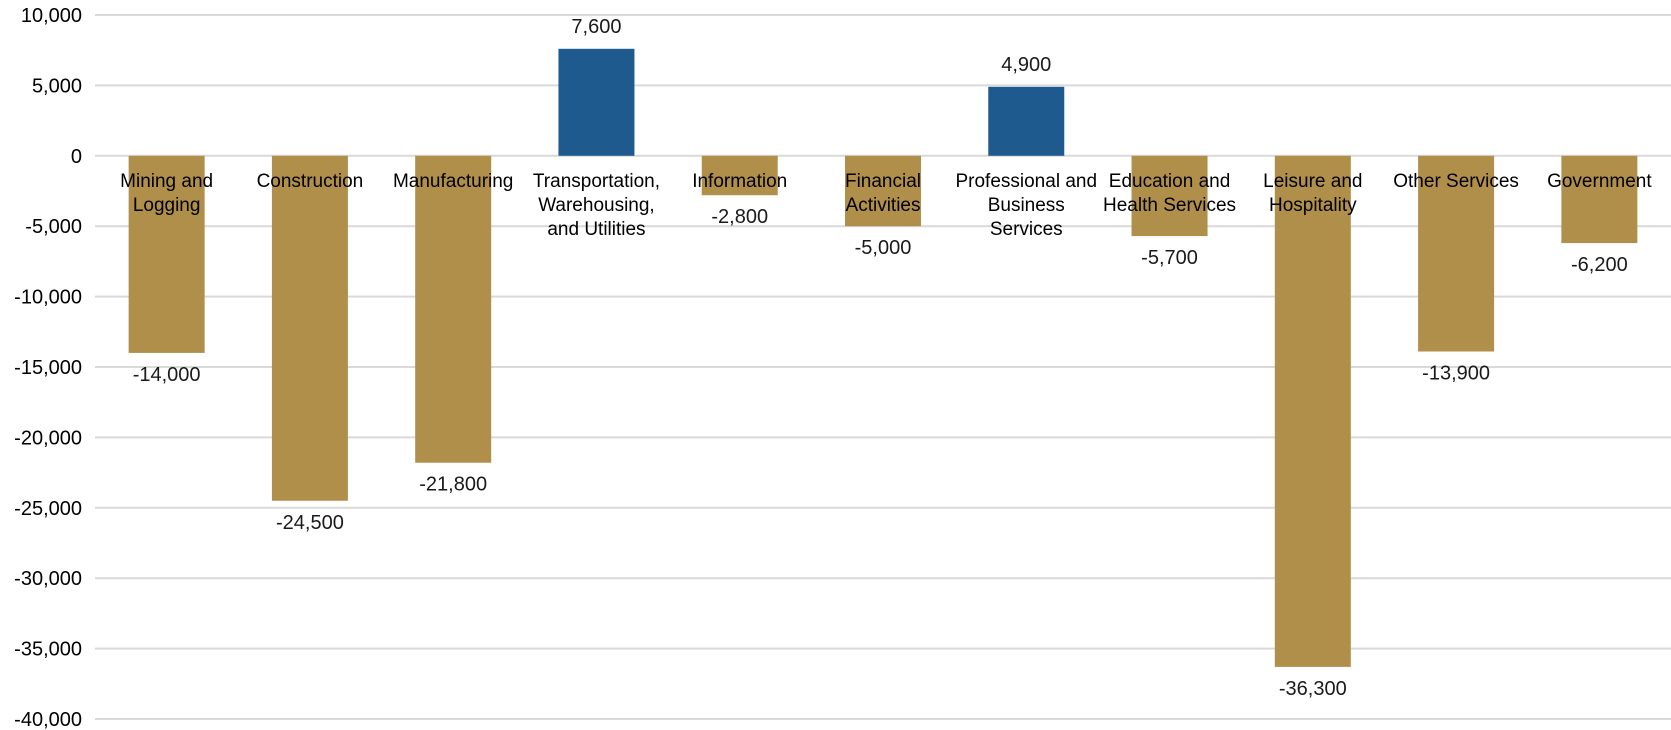 The image size is (1671, 730). What do you see at coordinates (166, 193) in the screenshot?
I see `category-label: Mining and Logging` at bounding box center [166, 193].